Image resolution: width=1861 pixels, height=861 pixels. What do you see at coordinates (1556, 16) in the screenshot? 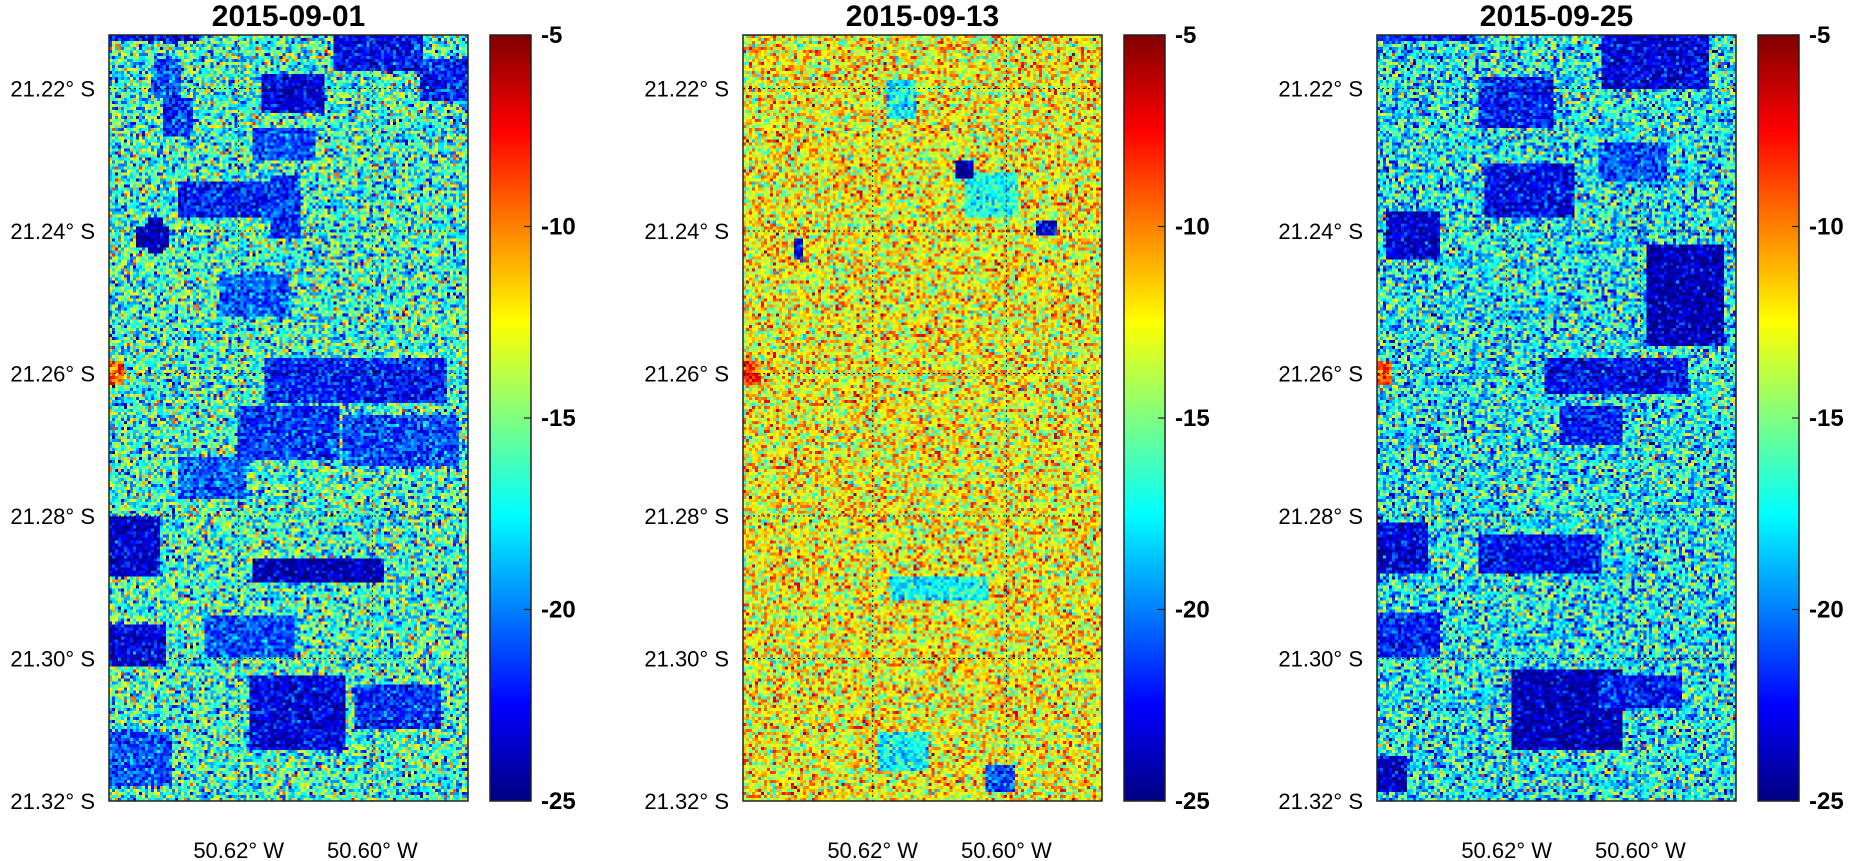
I see `chart-title: 2015-09-25` at bounding box center [1556, 16].